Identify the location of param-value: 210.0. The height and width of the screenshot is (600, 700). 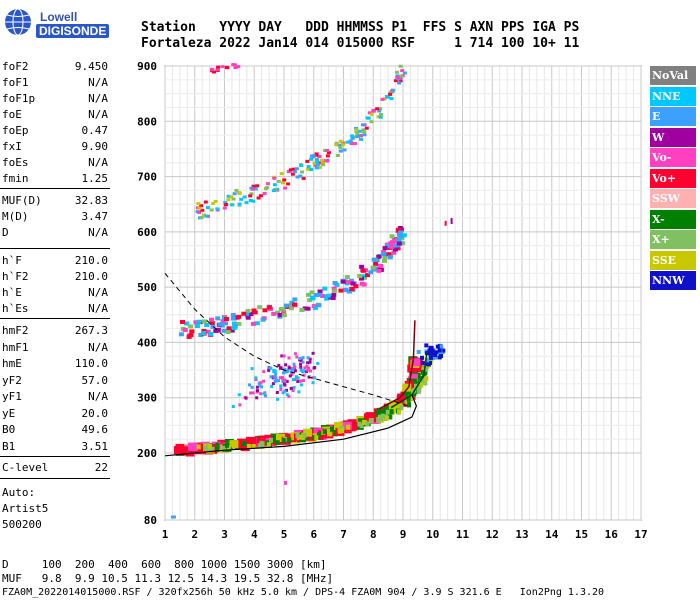
(91, 276).